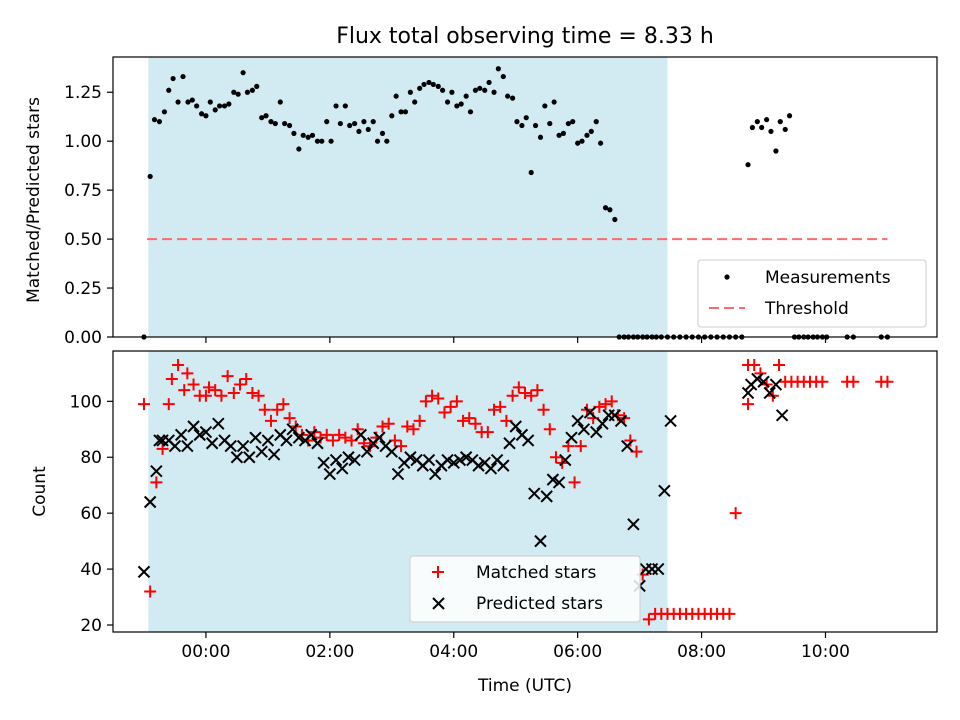 Image resolution: width=960 pixels, height=720 pixels. I want to click on top-y-ticks: 0.00 0.25 0.50 0.75 1.00 1.25, so click(88, 215).